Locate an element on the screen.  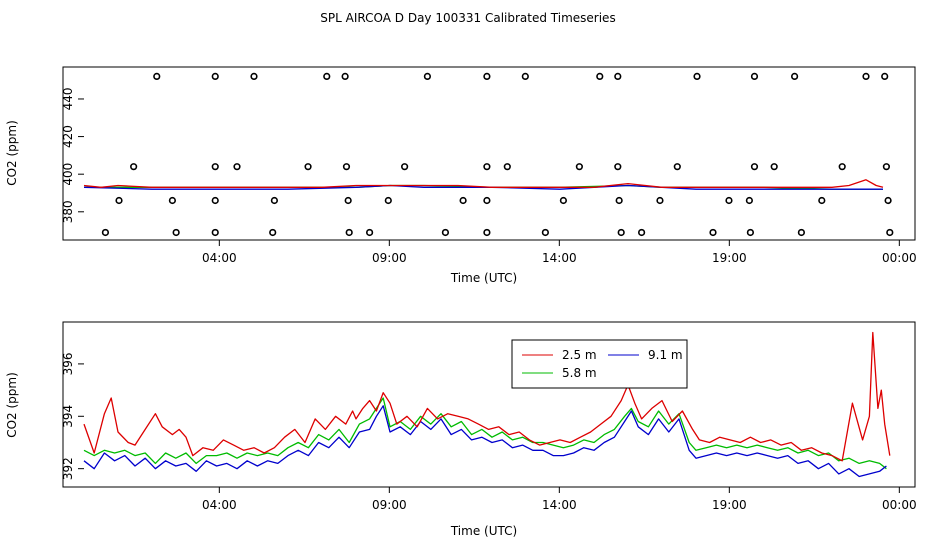
top-y-axis: 380 400 420 440 is located at coordinates (72, 155).